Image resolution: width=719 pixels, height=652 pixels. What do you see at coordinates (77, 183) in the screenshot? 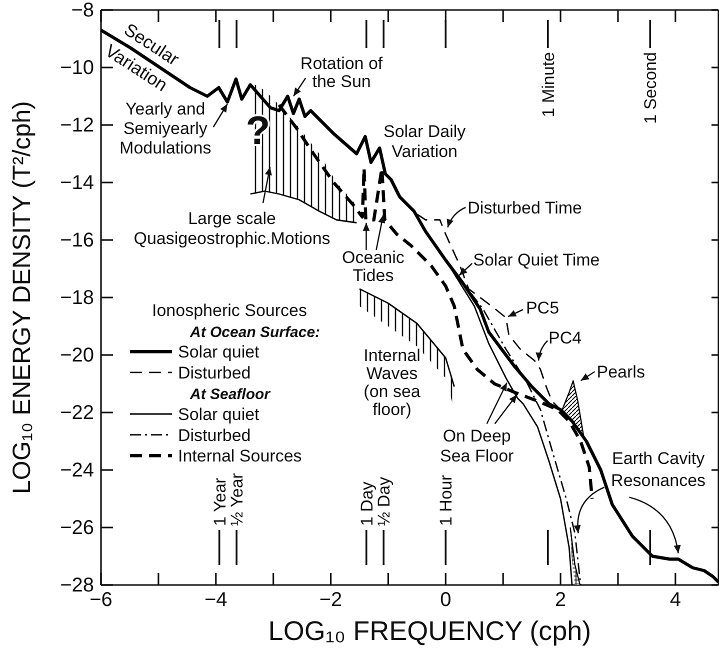
I see `y-tick-label: −14` at bounding box center [77, 183].